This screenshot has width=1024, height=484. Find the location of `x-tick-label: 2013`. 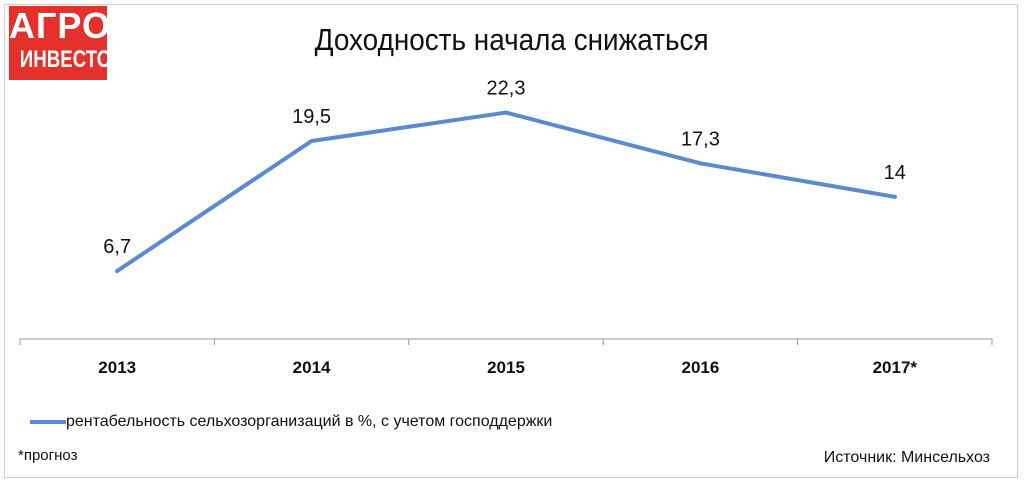

x-tick-label: 2013 is located at coordinates (117, 367).